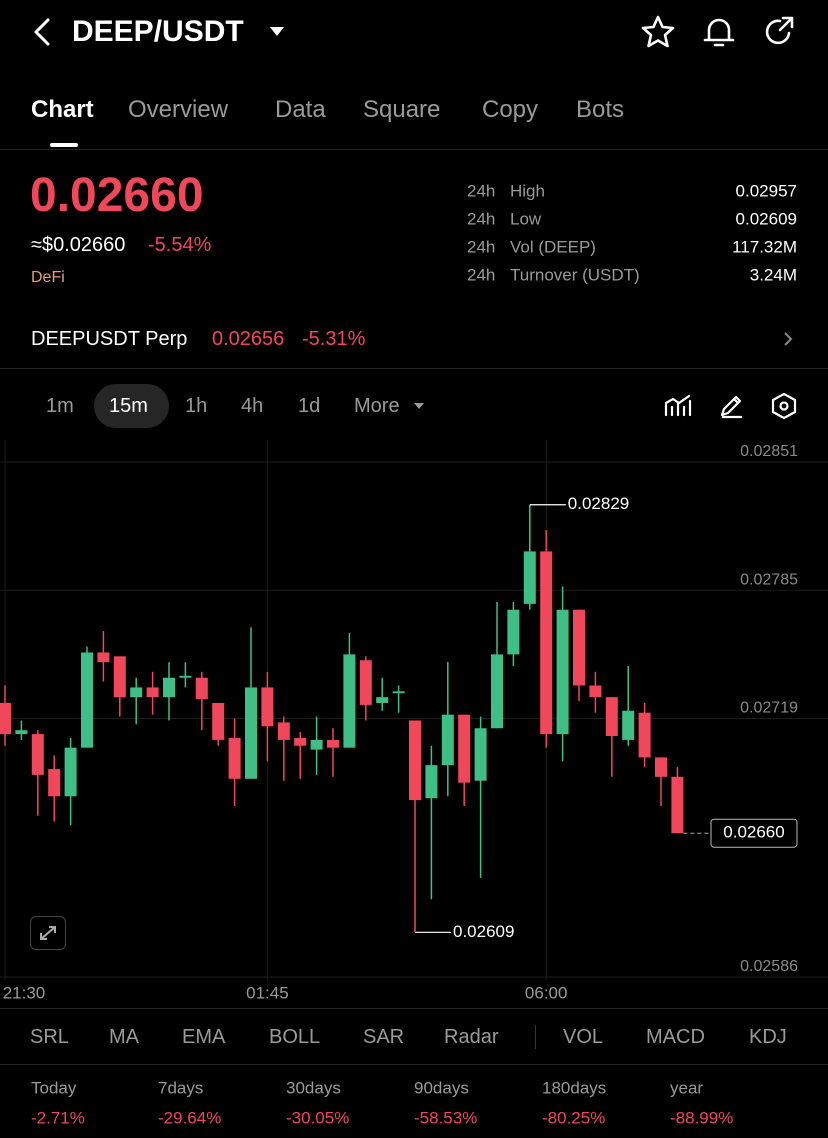 Image resolution: width=828 pixels, height=1138 pixels. I want to click on indicator-tab: MA, so click(124, 1037).